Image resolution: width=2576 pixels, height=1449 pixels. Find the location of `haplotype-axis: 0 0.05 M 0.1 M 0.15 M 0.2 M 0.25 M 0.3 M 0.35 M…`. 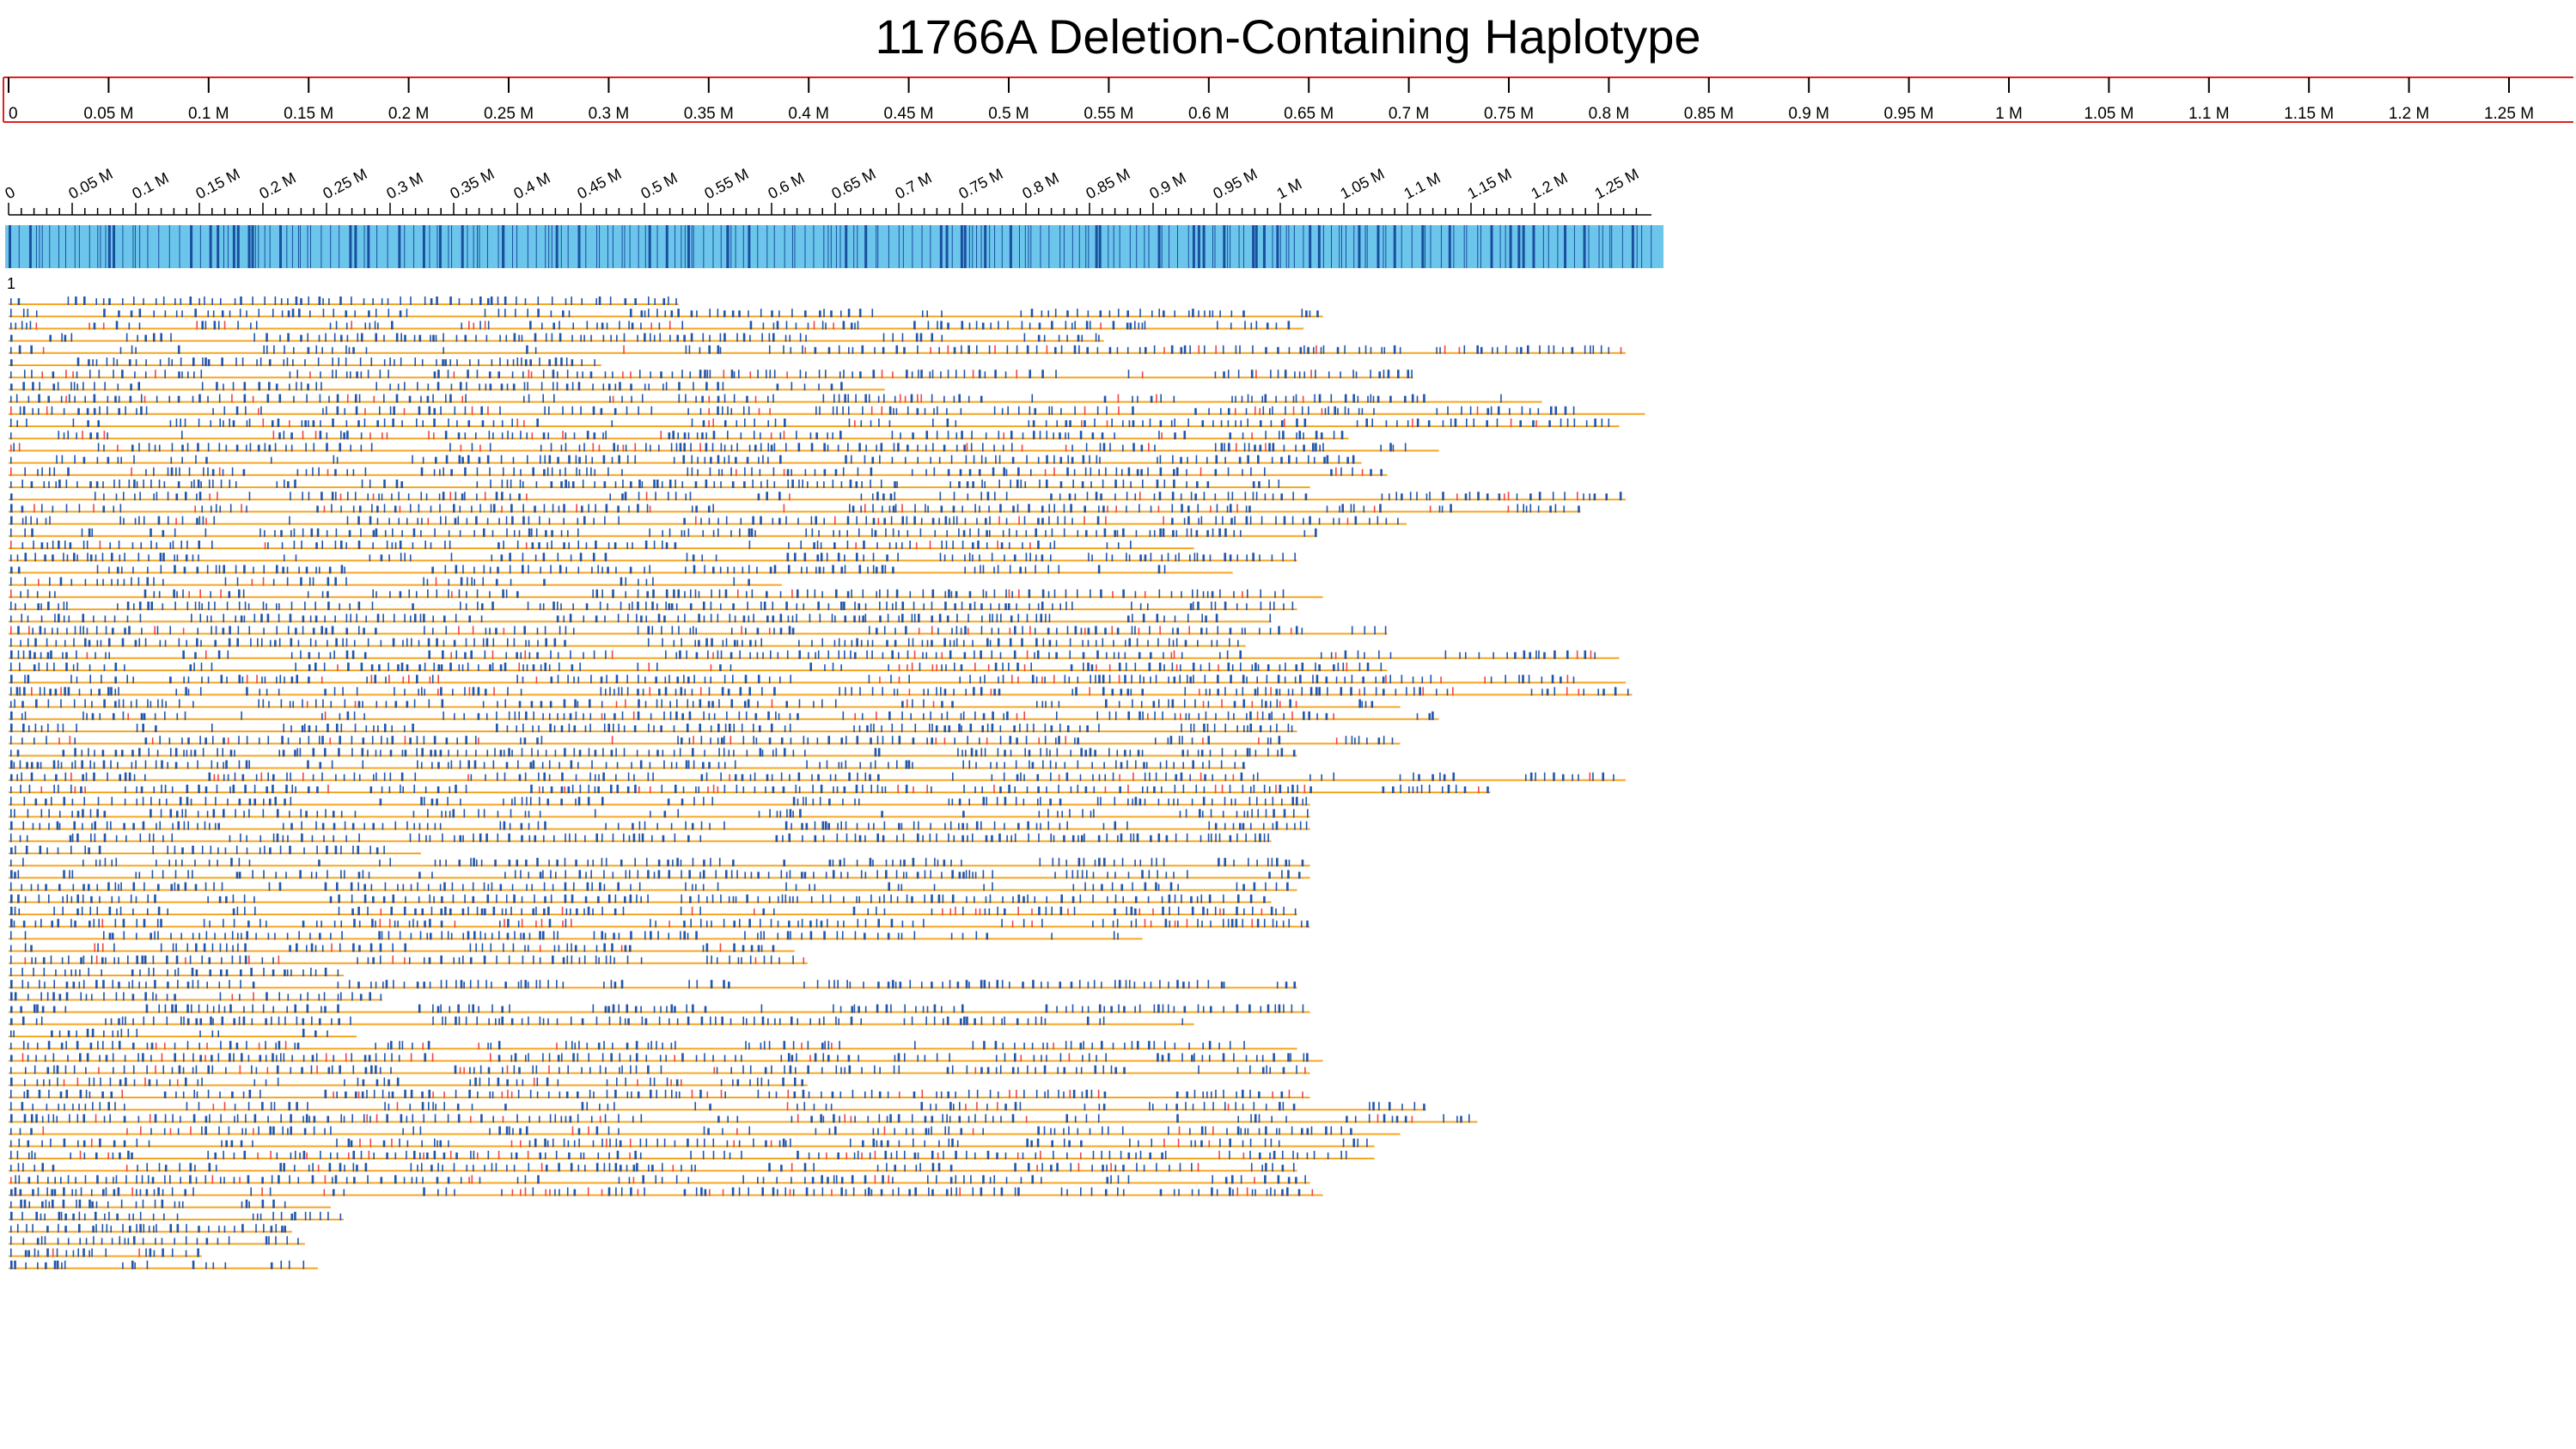

haplotype-axis: 0 0.05 M 0.1 M 0.15 M 0.2 M 0.25 M 0.3 M 0.35 M… is located at coordinates (826, 190).